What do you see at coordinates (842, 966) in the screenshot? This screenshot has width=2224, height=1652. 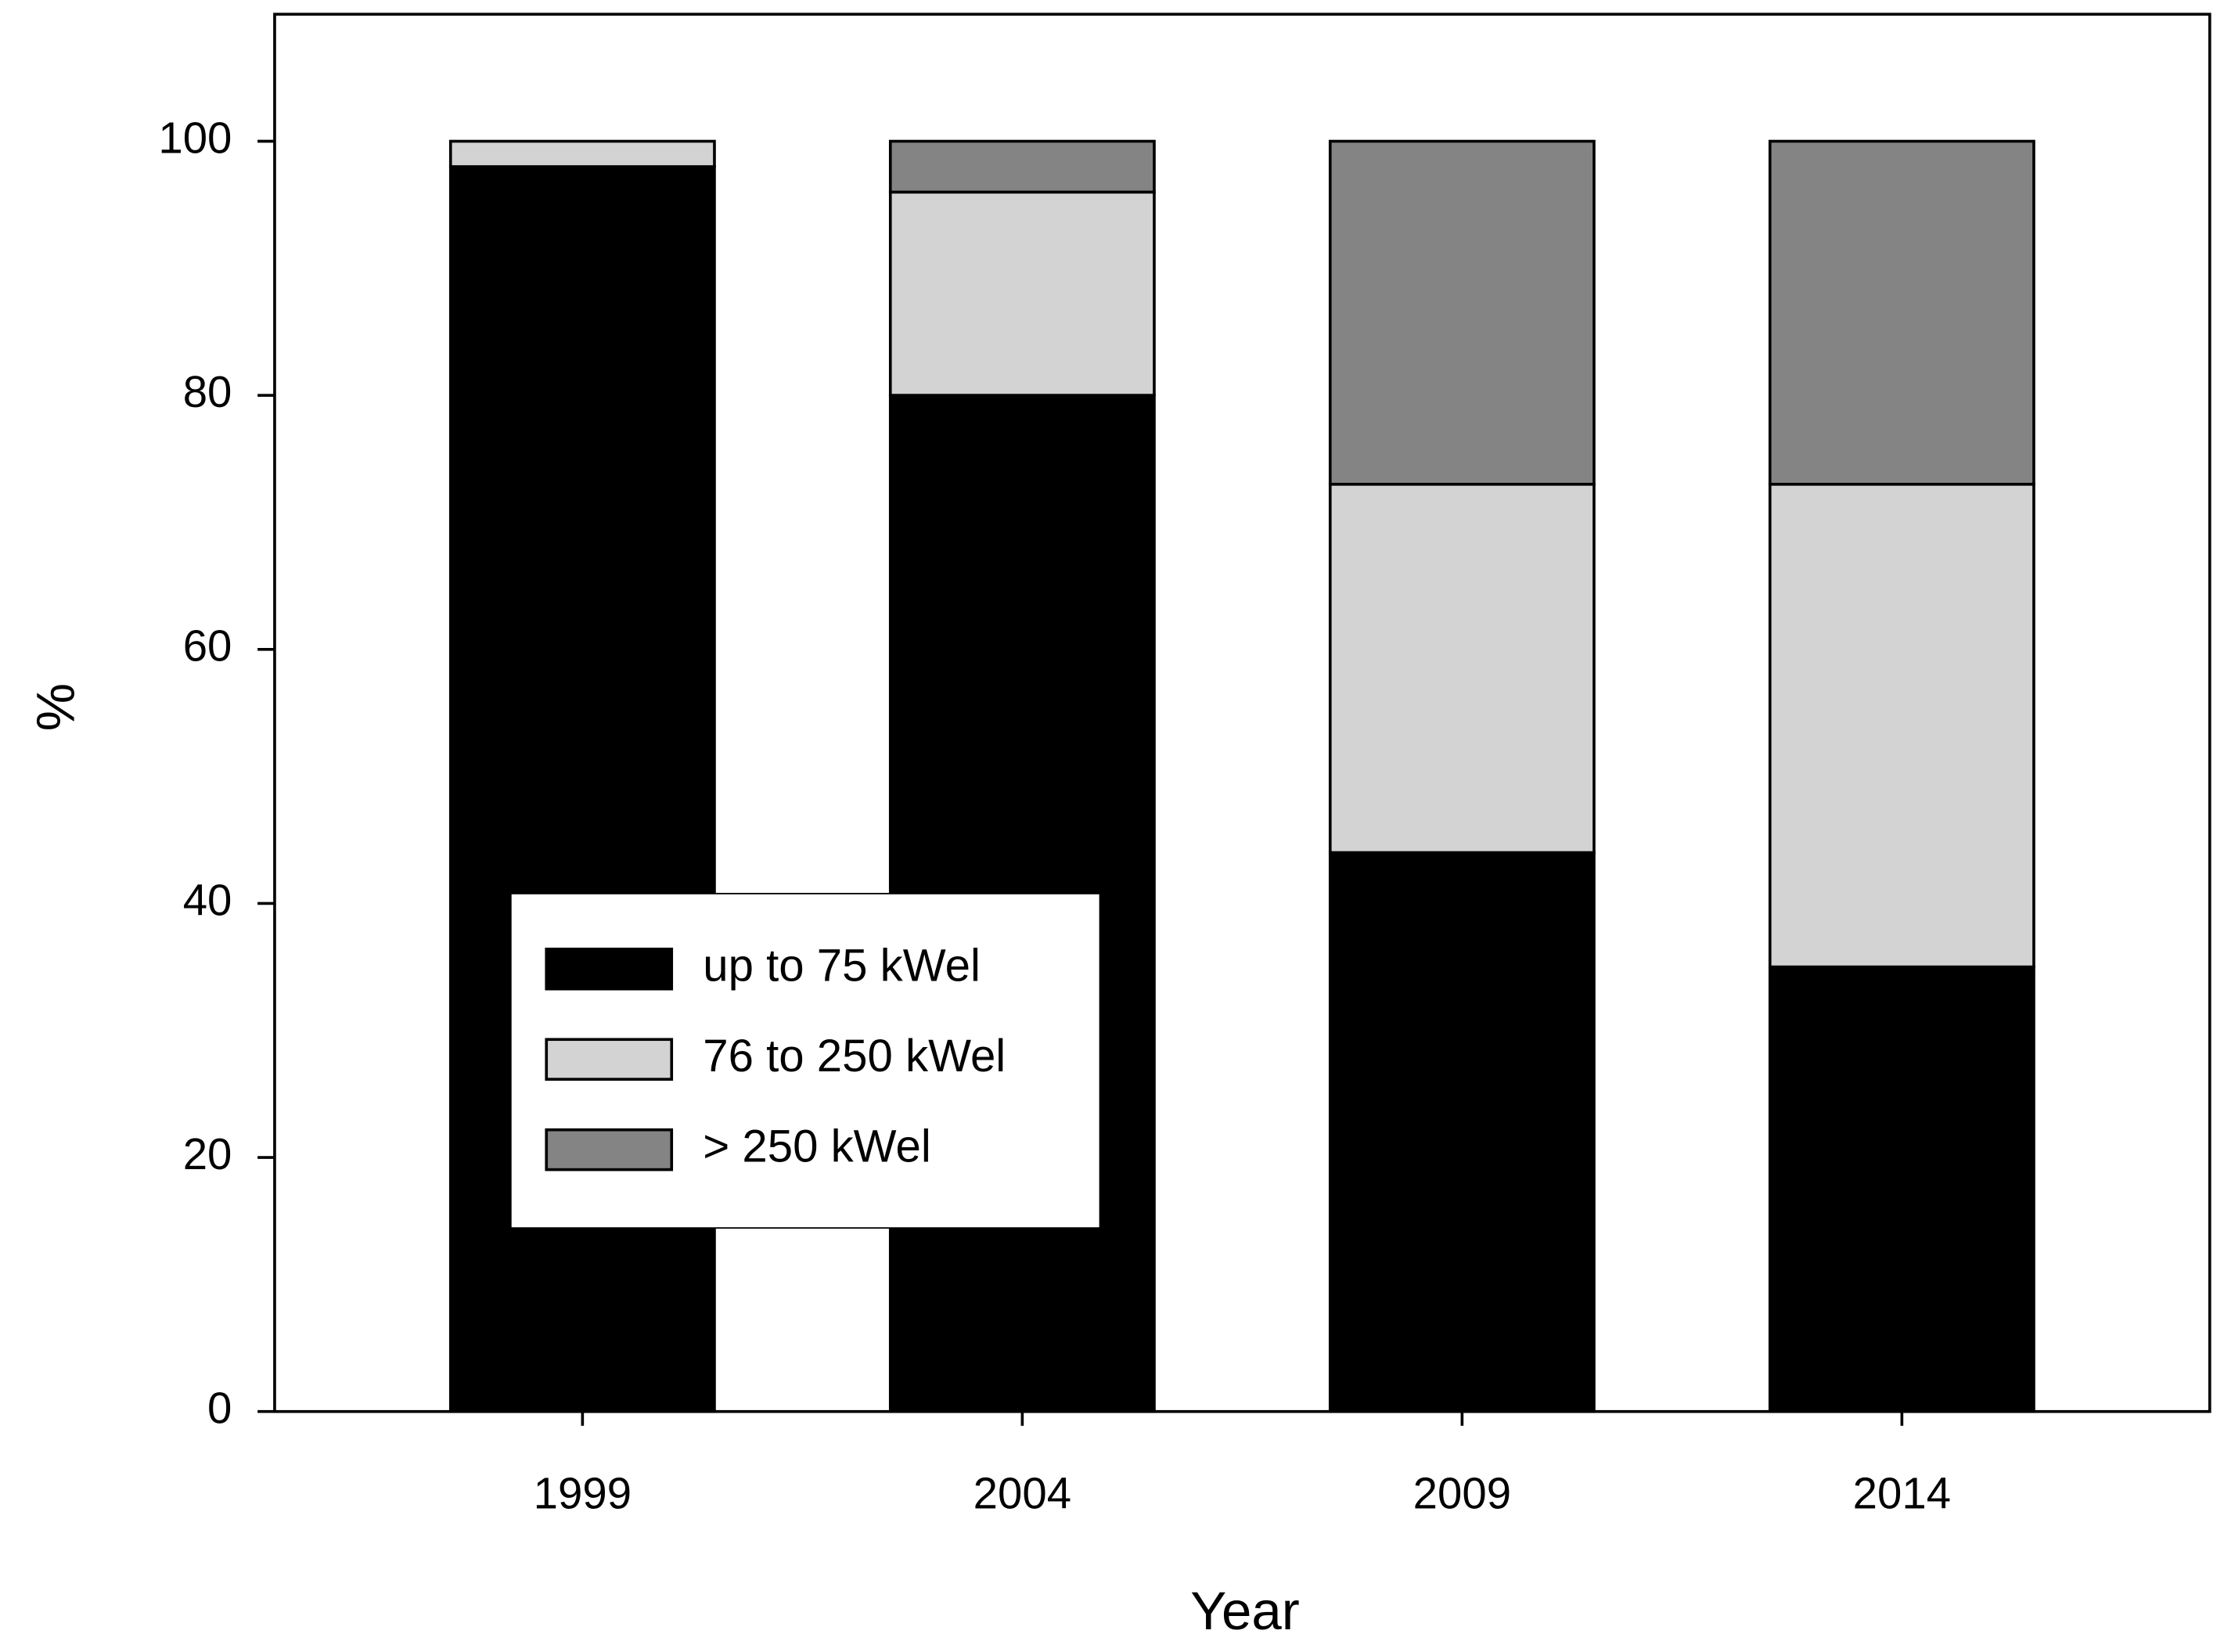 I see `legend-label: up to 75 kWel` at bounding box center [842, 966].